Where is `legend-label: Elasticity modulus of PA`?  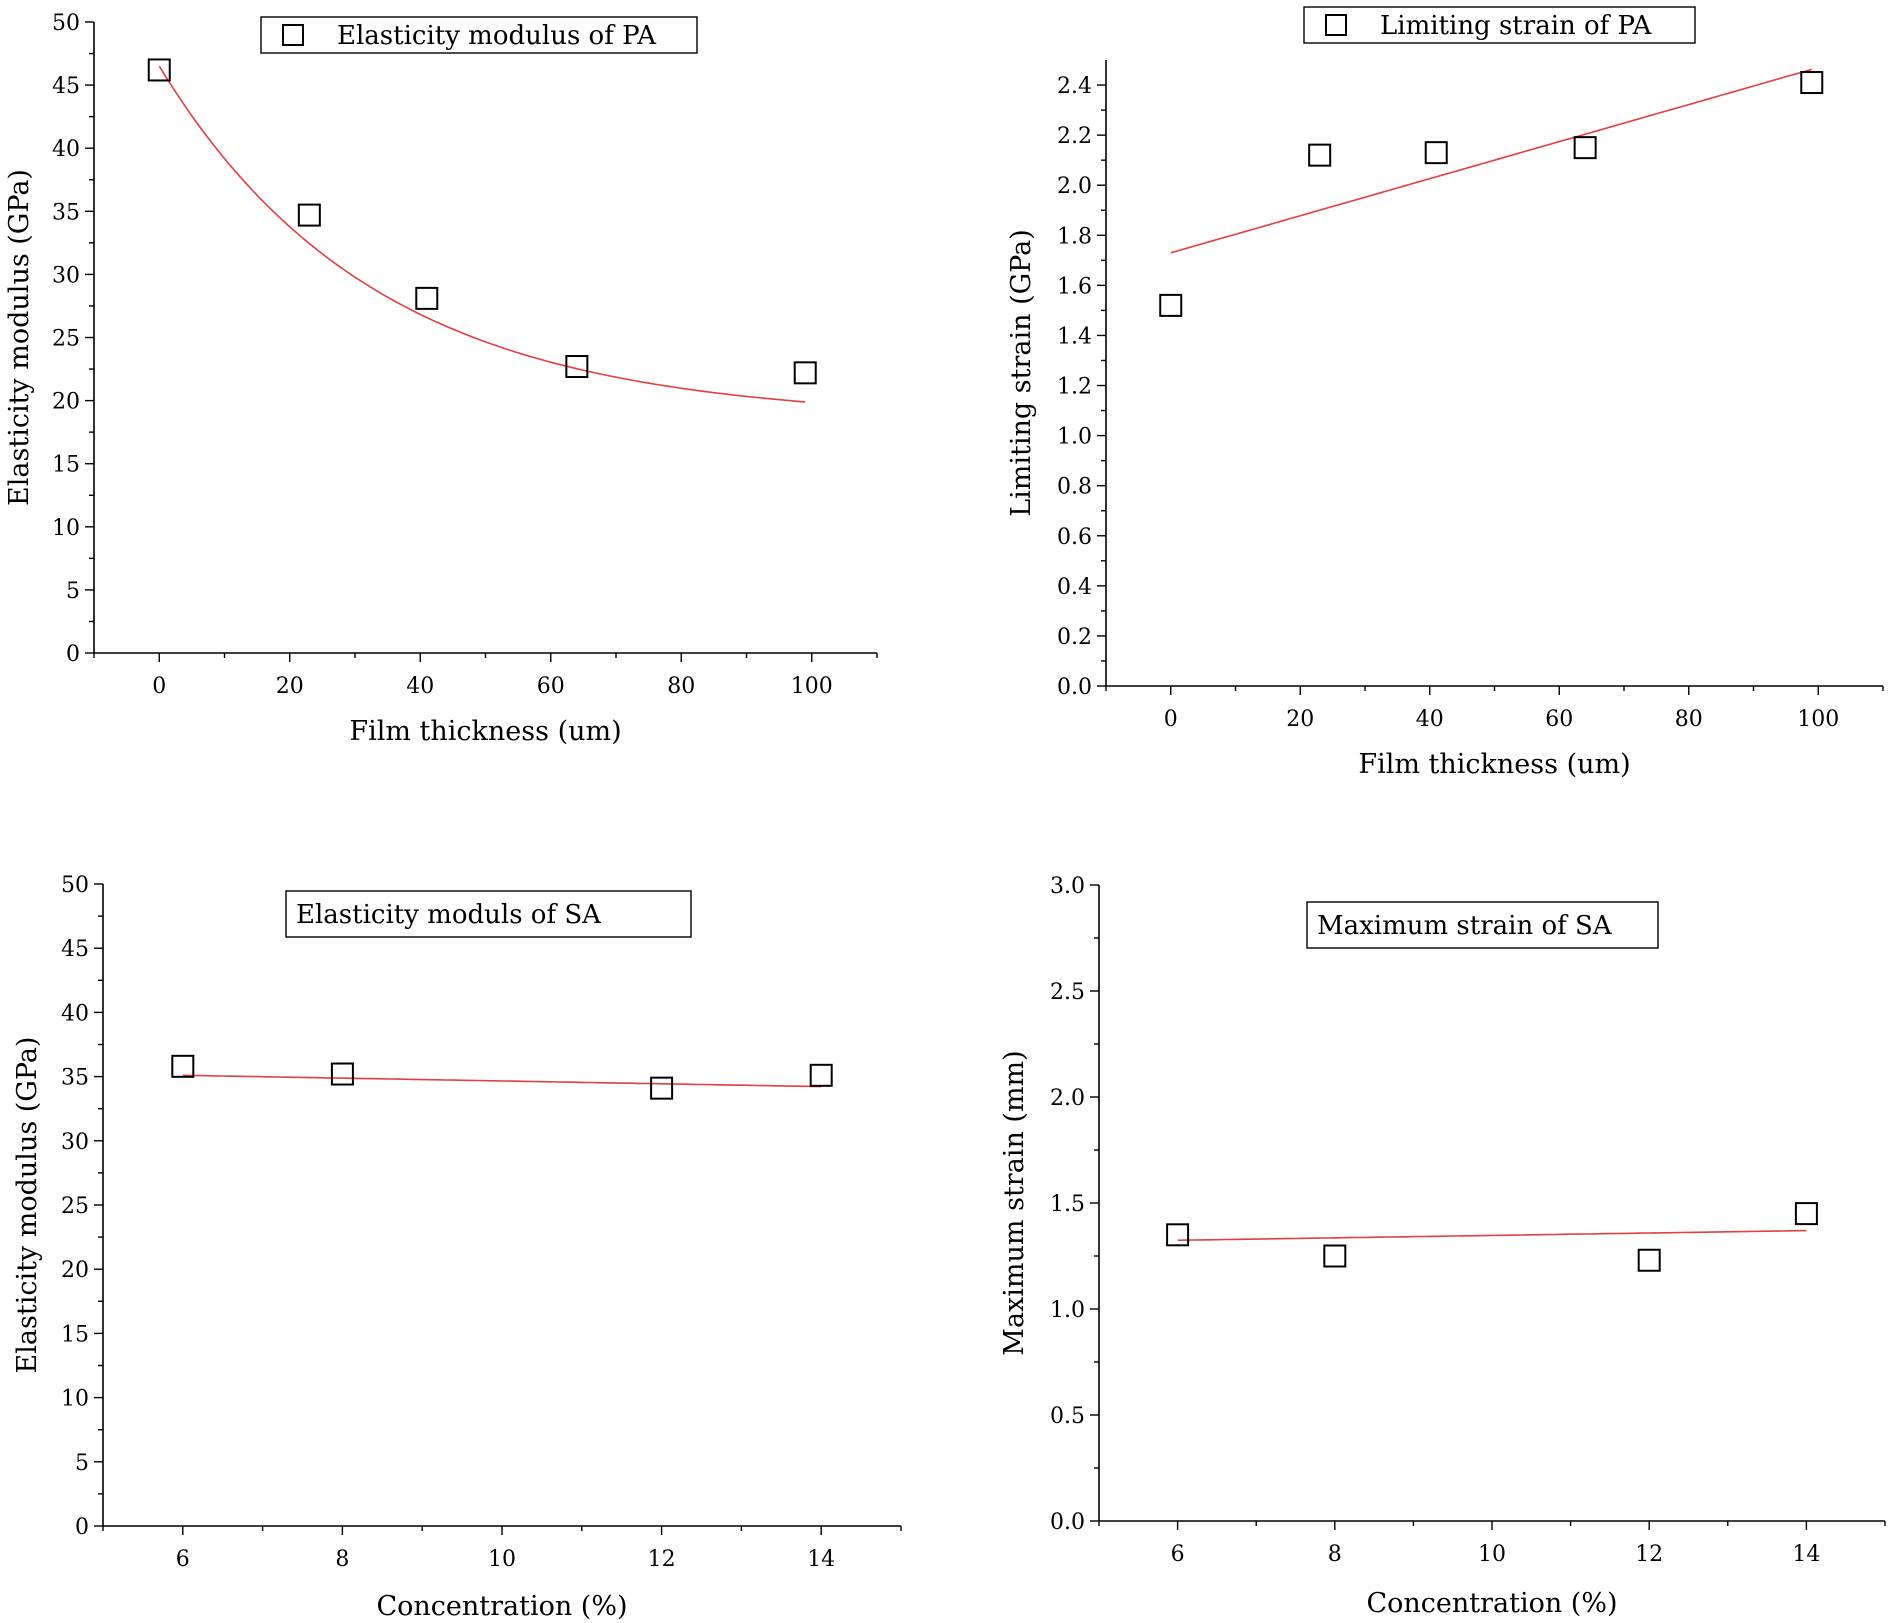 legend-label: Elasticity modulus of PA is located at coordinates (497, 36).